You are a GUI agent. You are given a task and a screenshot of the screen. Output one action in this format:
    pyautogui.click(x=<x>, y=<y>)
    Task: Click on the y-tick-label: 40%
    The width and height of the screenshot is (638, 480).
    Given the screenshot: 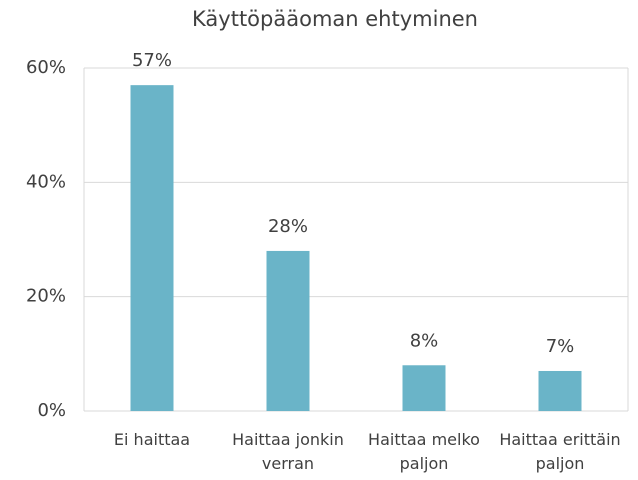 What is the action you would take?
    pyautogui.click(x=46, y=181)
    